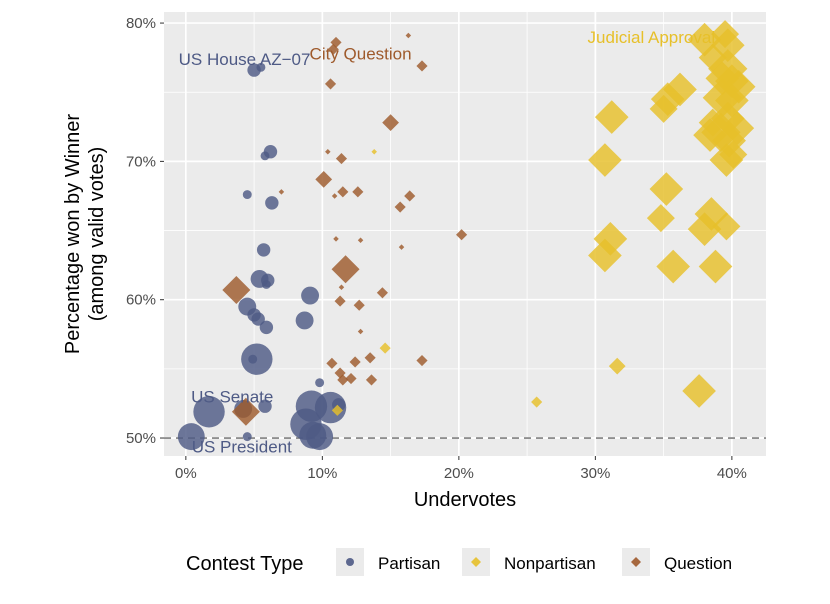 The width and height of the screenshot is (830, 604). What do you see at coordinates (322, 473) in the screenshot?
I see `x-tick-label: 10%` at bounding box center [322, 473].